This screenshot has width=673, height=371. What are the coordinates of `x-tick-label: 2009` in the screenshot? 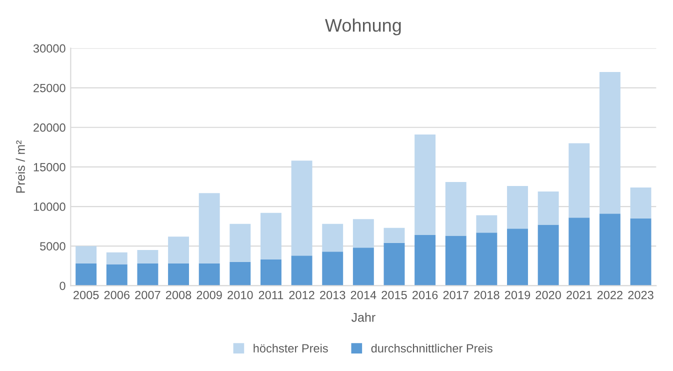 It's located at (209, 295).